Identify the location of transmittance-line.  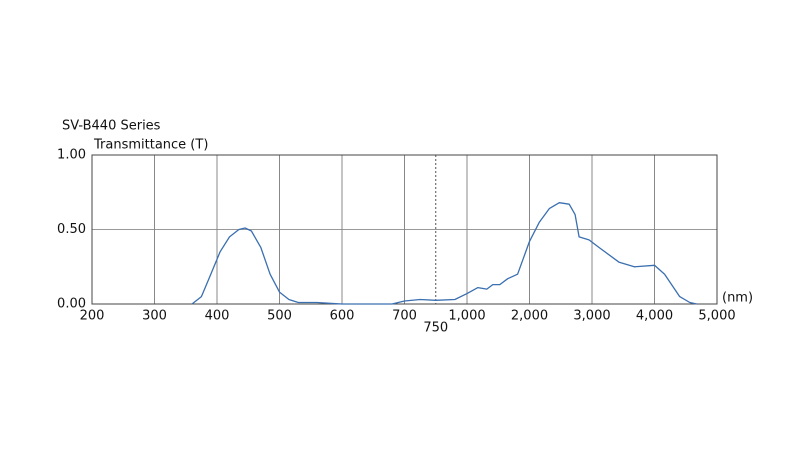
(444, 253).